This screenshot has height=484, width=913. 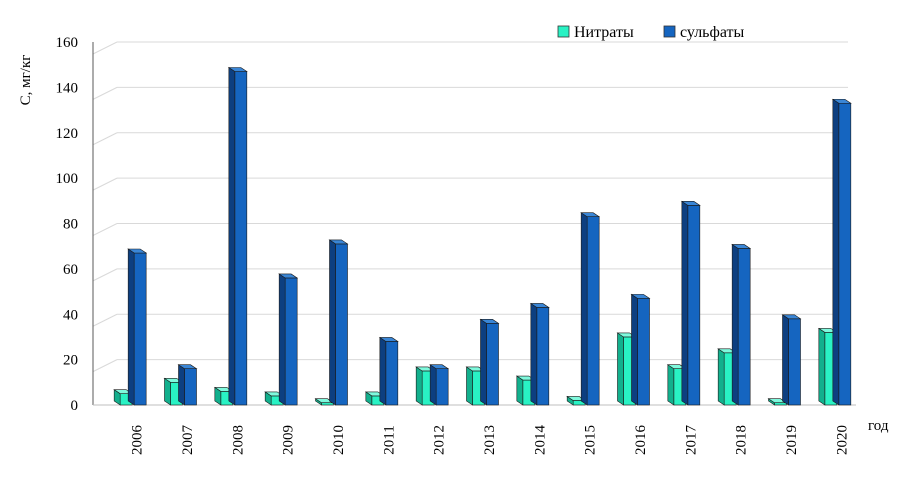 I want to click on y-tick: 80, so click(x=70, y=225).